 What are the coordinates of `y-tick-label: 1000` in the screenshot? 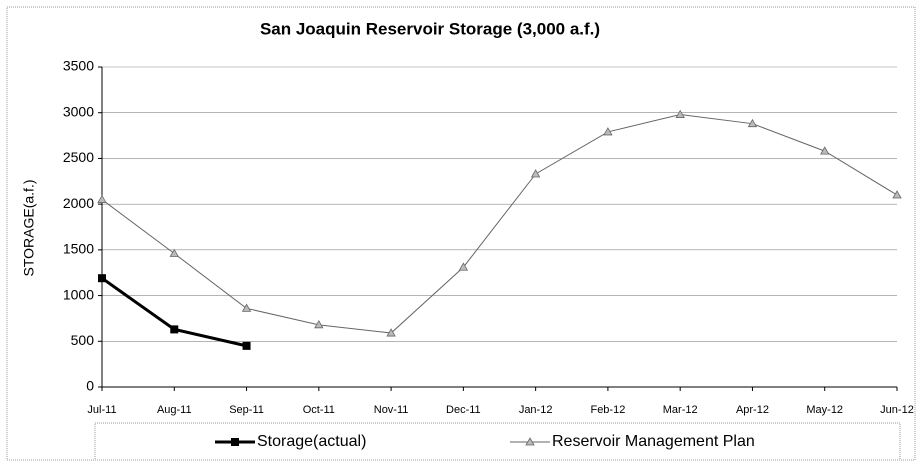 It's located at (78, 294).